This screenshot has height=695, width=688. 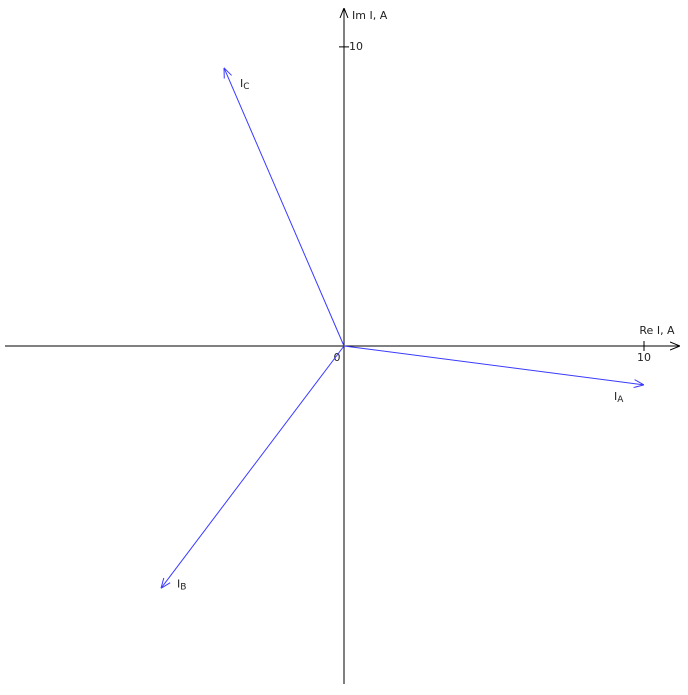 What do you see at coordinates (337, 357) in the screenshot?
I see `x-tick-label: 0` at bounding box center [337, 357].